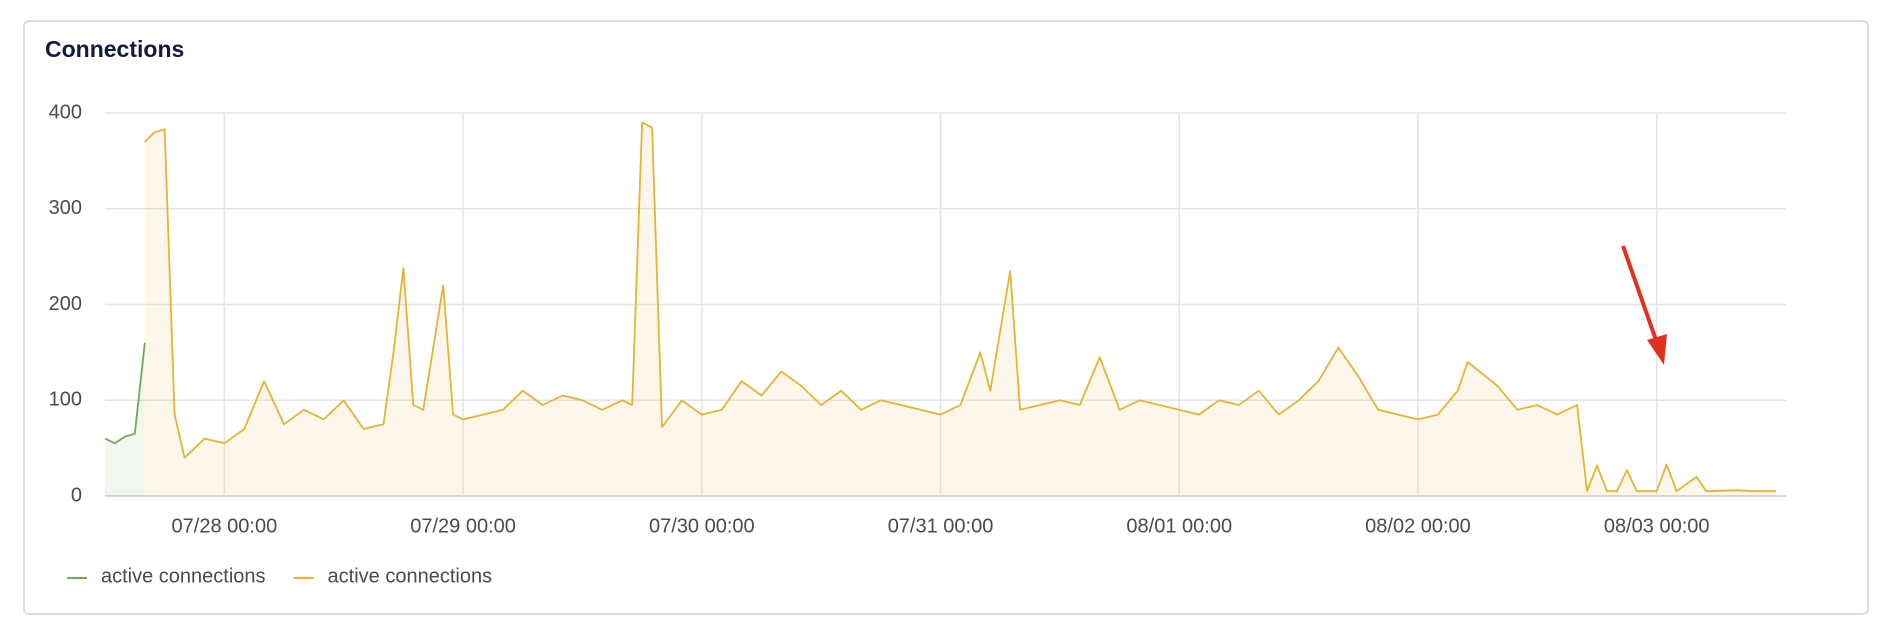 The image size is (1888, 622). I want to click on x-tick-label: 08/02 00:00, so click(1418, 526).